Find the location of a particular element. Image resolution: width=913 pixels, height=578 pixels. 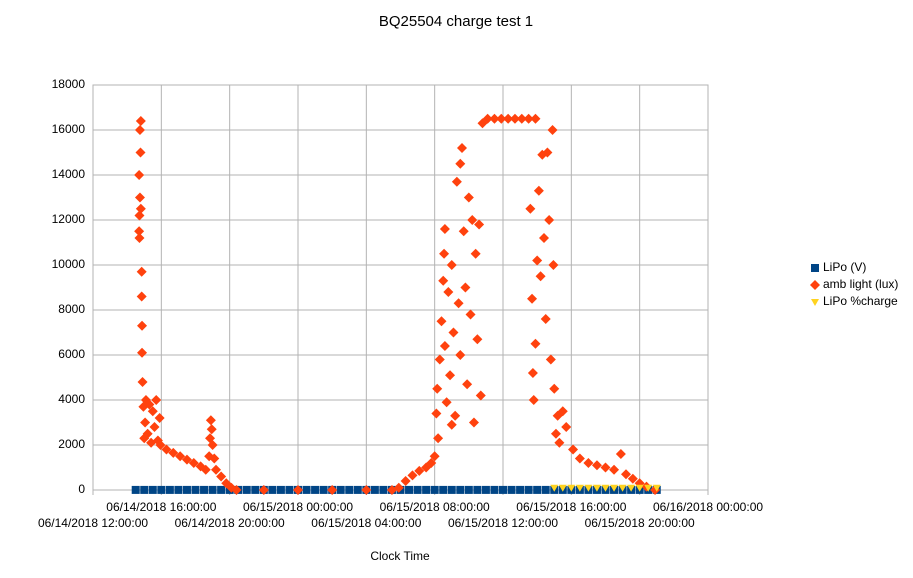

x-tick-label: 06/14/2018 12:00:00 is located at coordinates (93, 523).